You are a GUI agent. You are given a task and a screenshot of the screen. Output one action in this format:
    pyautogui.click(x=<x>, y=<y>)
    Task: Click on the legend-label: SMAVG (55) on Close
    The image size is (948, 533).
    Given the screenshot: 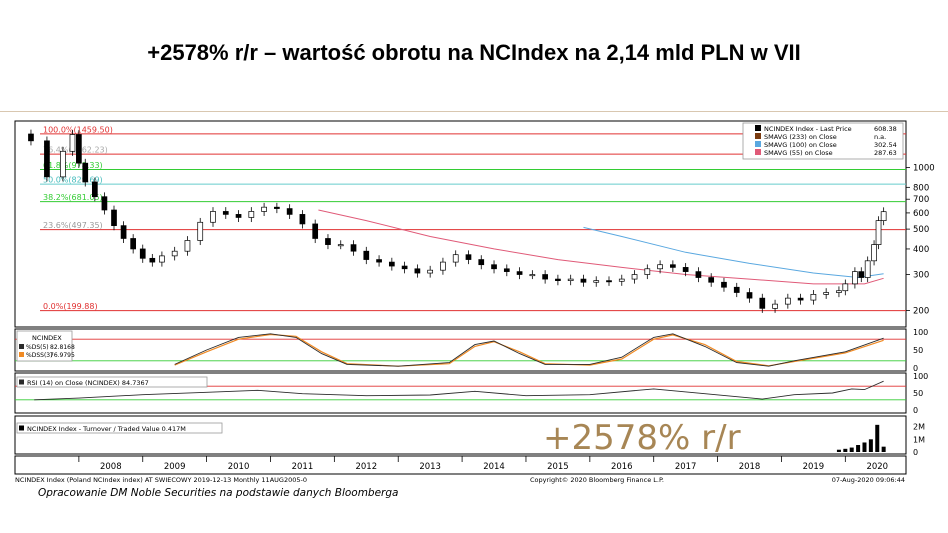 What is the action you would take?
    pyautogui.click(x=798, y=153)
    